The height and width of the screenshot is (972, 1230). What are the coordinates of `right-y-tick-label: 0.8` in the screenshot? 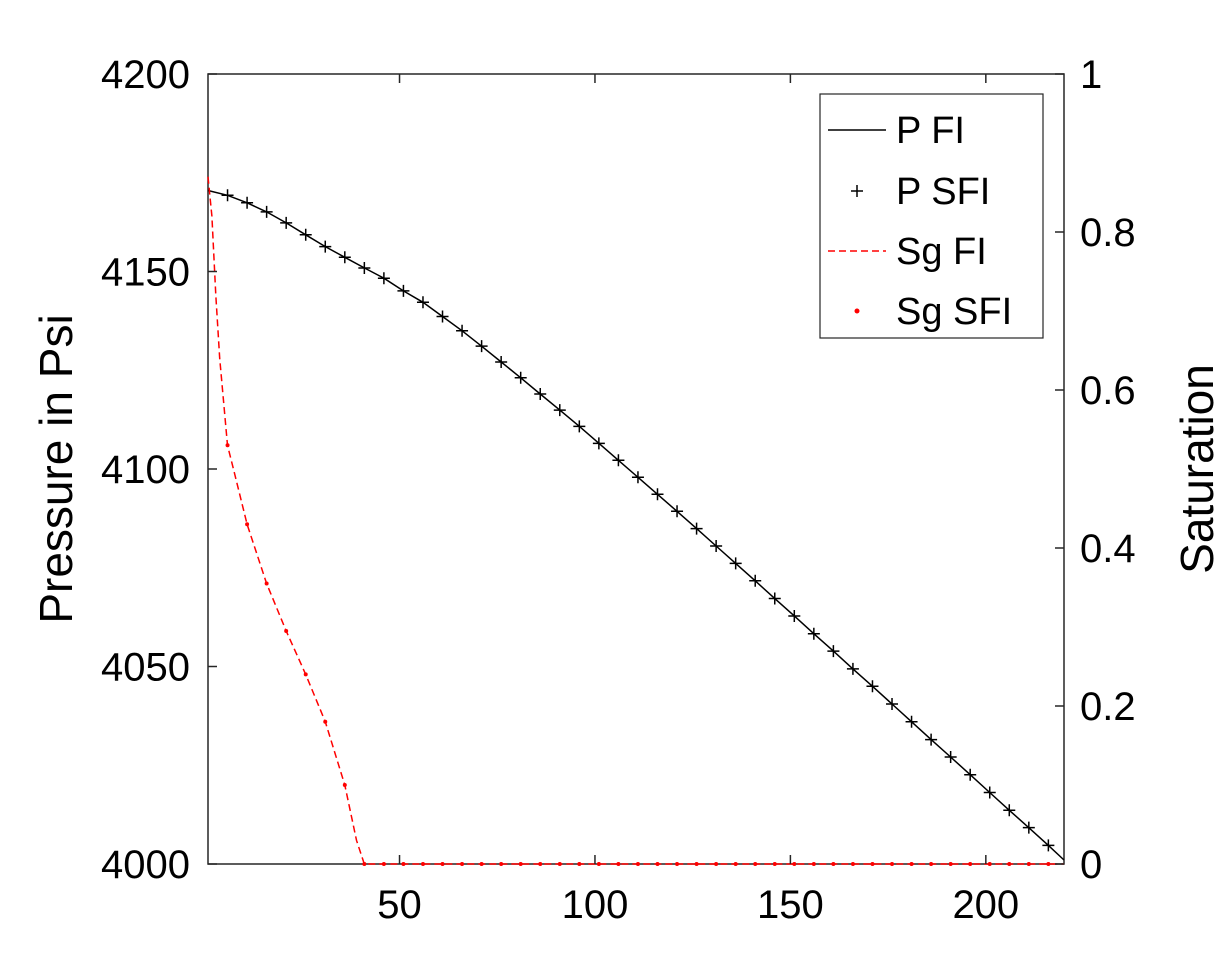 It's located at (1108, 233).